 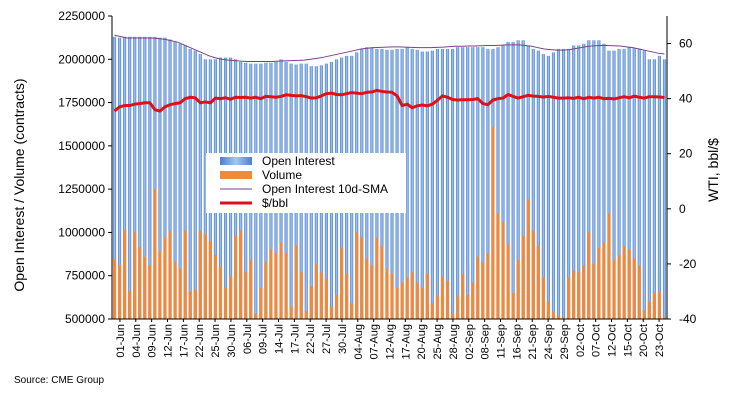 I want to click on x-tick-label: 22-Jul, so click(x=311, y=339).